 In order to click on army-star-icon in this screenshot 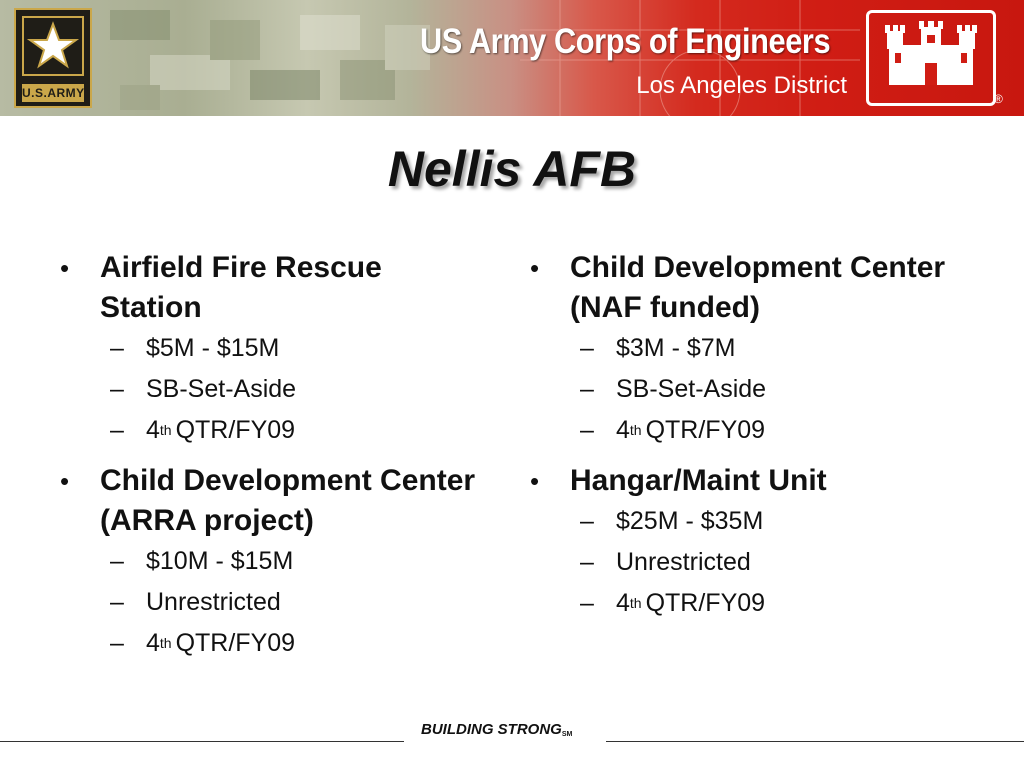, I will do `click(53, 46)`.